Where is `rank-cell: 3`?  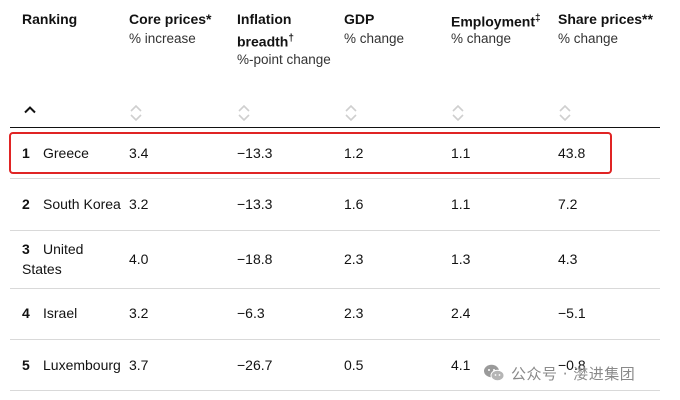 rank-cell: 3 is located at coordinates (26, 249).